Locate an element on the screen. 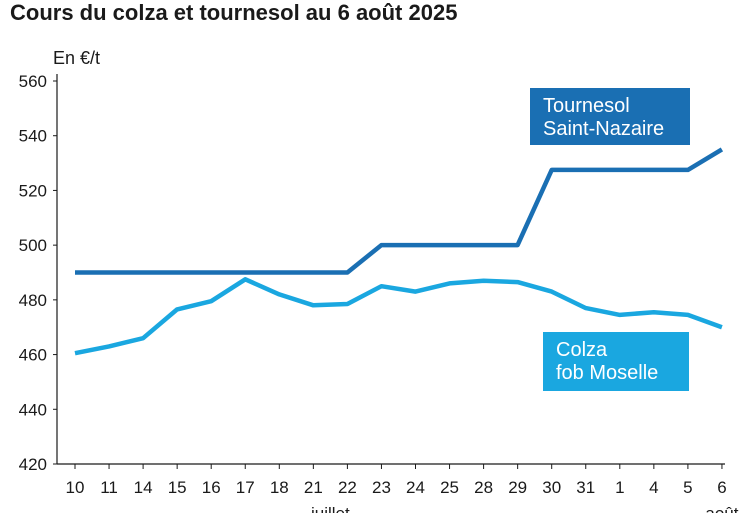 The width and height of the screenshot is (747, 513). x-tick-label: 23 is located at coordinates (381, 487).